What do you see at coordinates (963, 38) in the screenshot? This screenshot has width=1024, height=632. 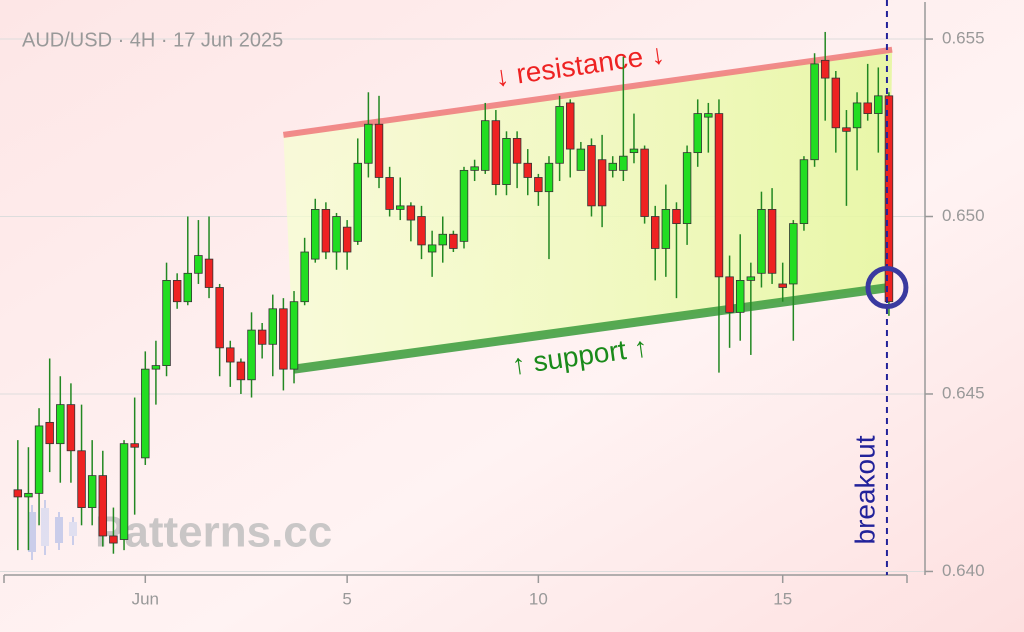 I see `y-tick-label: 0.655` at bounding box center [963, 38].